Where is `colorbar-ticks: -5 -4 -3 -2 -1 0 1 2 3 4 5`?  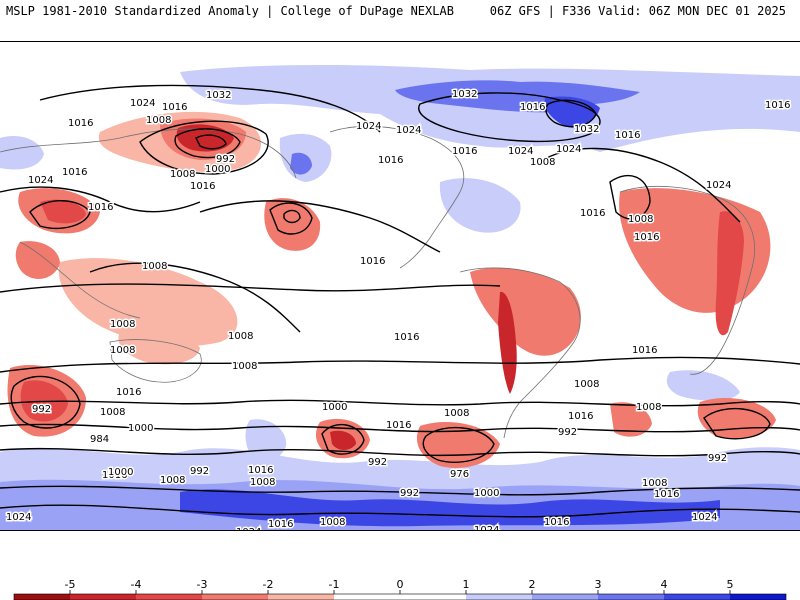 colorbar-ticks: -5 -4 -3 -2 -1 0 1 2 3 4 5 is located at coordinates (399, 586).